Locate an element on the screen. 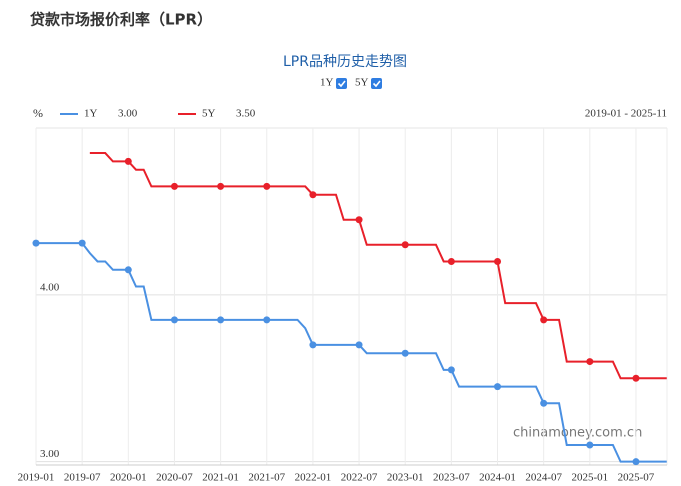 The height and width of the screenshot is (486, 681). x-tick-label: 2021-07 is located at coordinates (266, 478).